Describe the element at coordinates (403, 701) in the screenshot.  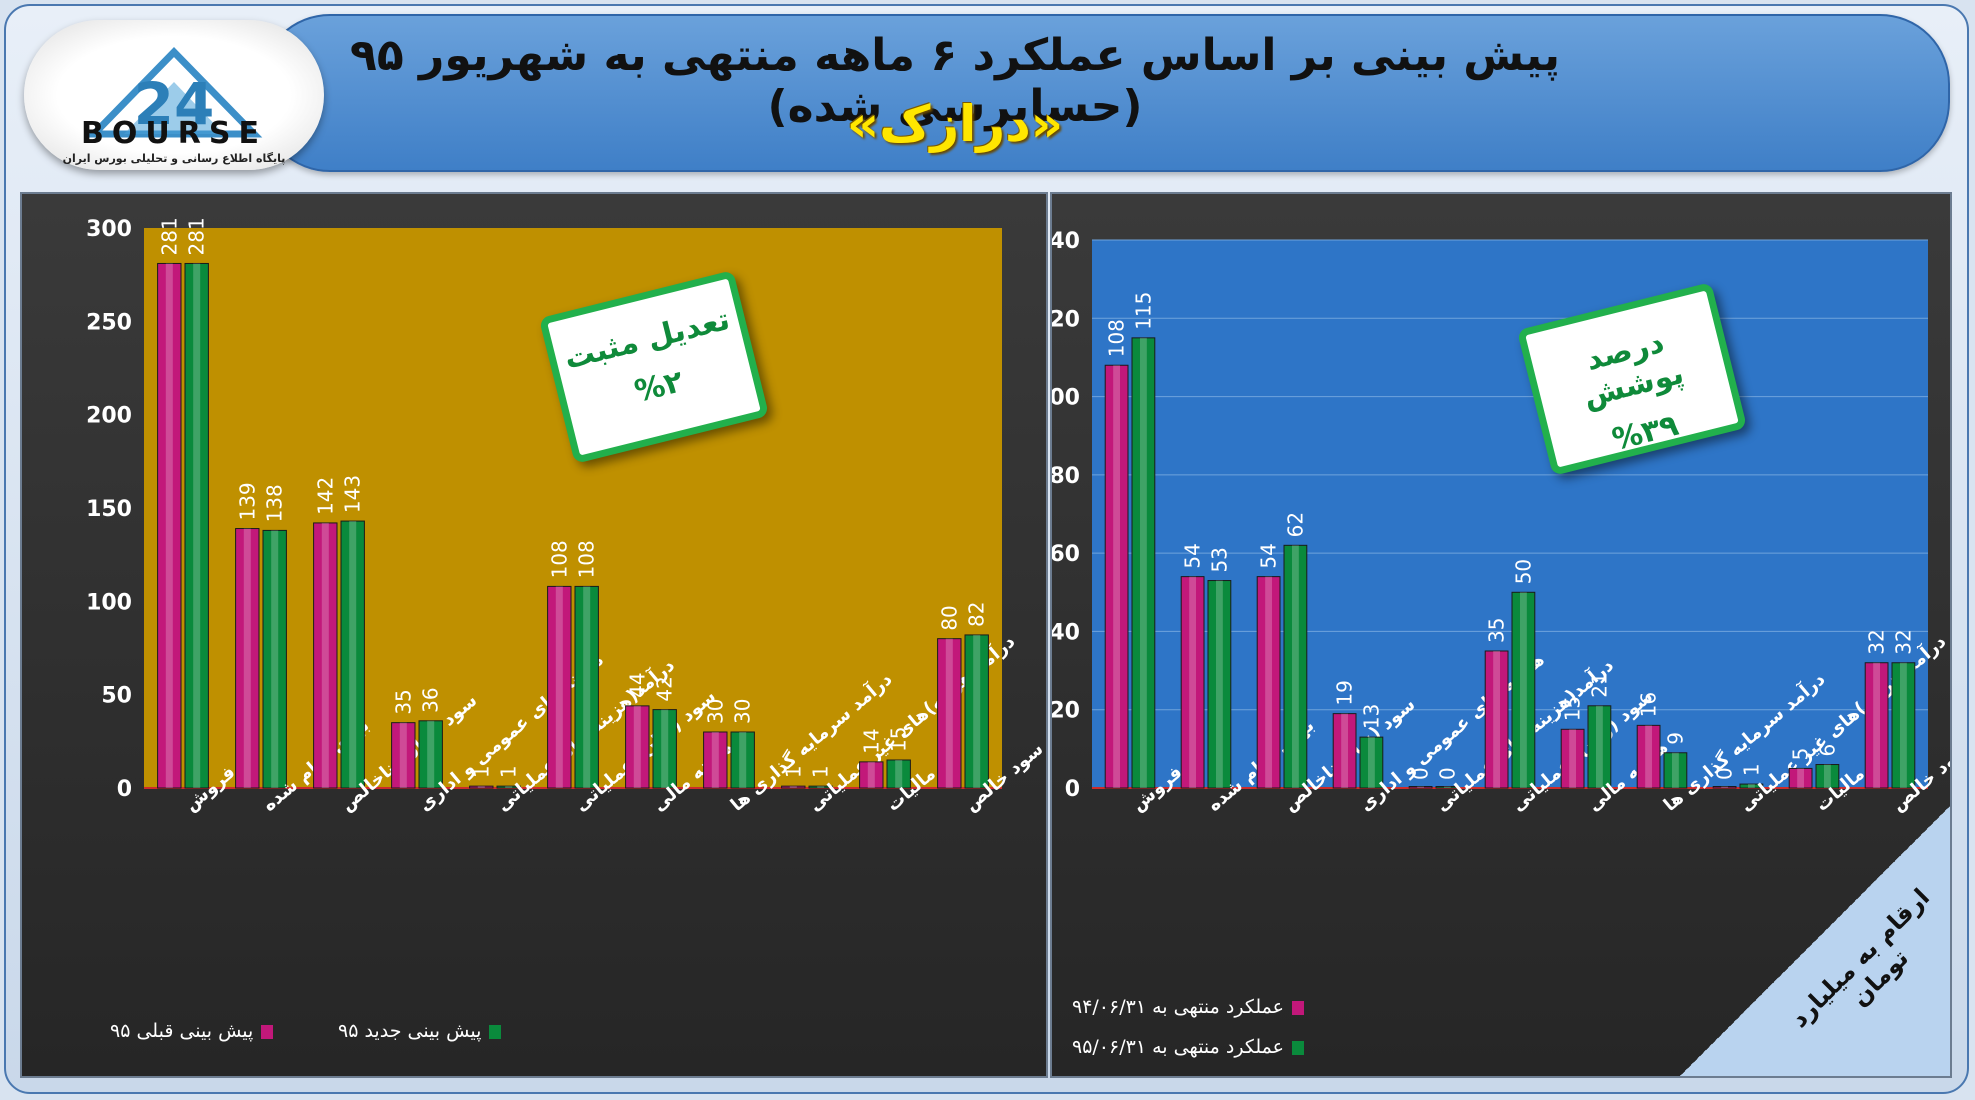
I see `data-label: 35` at that location.